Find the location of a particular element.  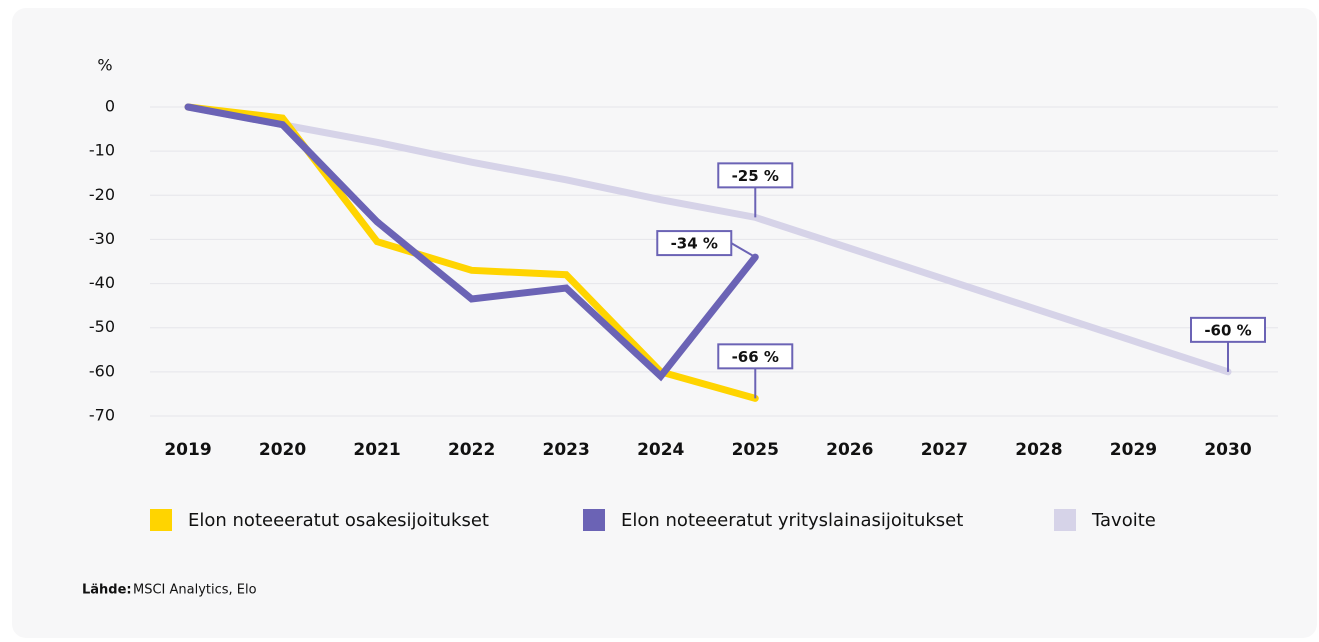

x-tick-label: 2027 is located at coordinates (944, 450).